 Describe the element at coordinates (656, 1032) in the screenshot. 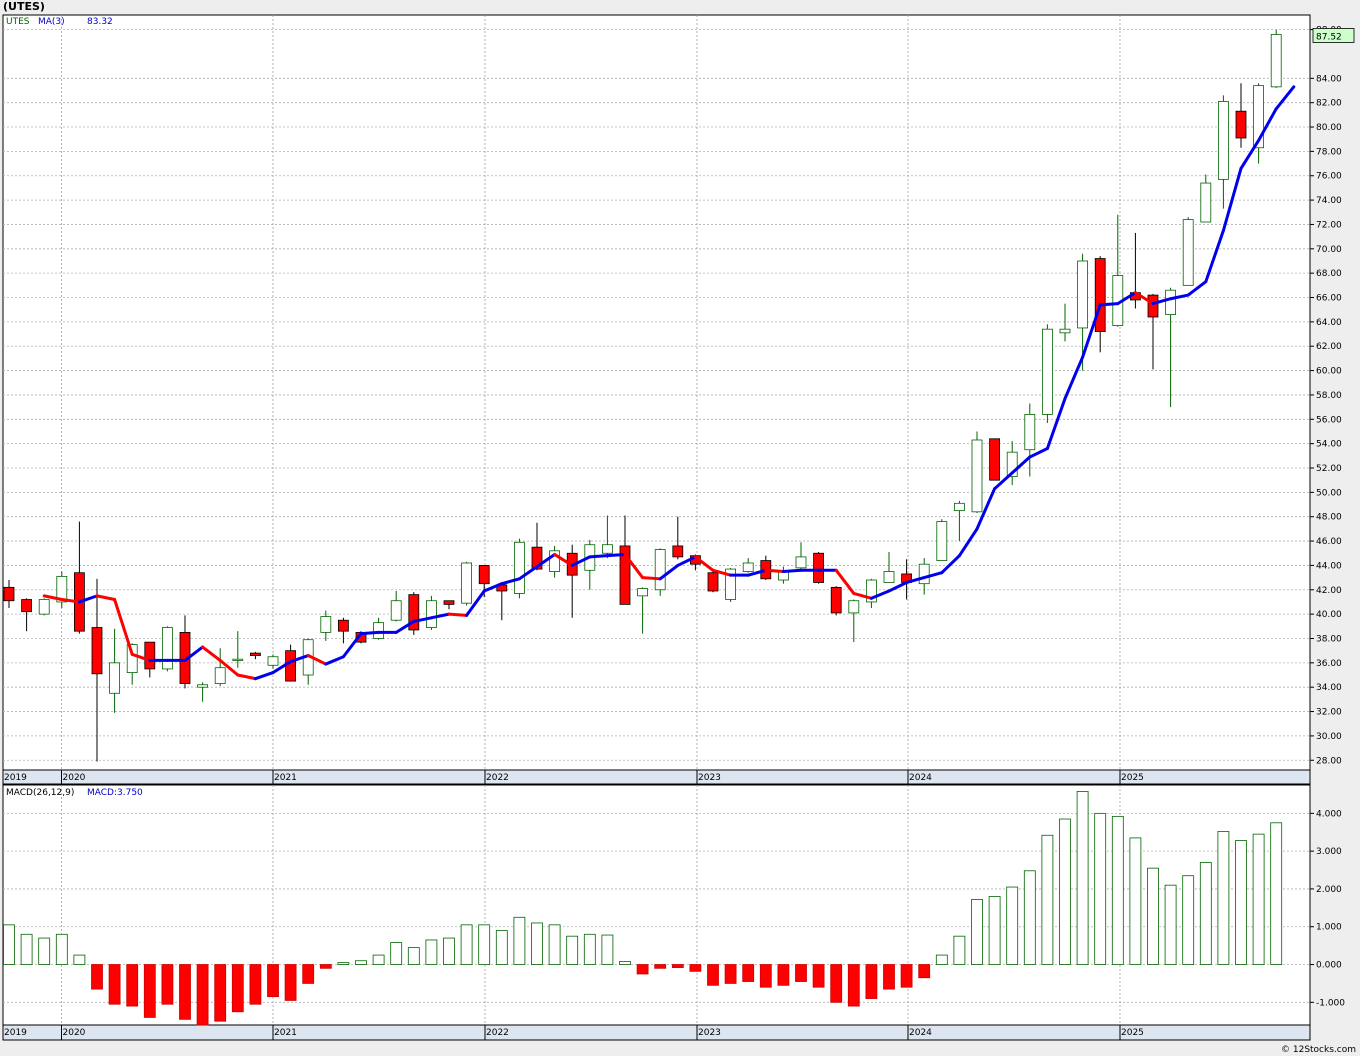

I see `macd-date-axis` at that location.